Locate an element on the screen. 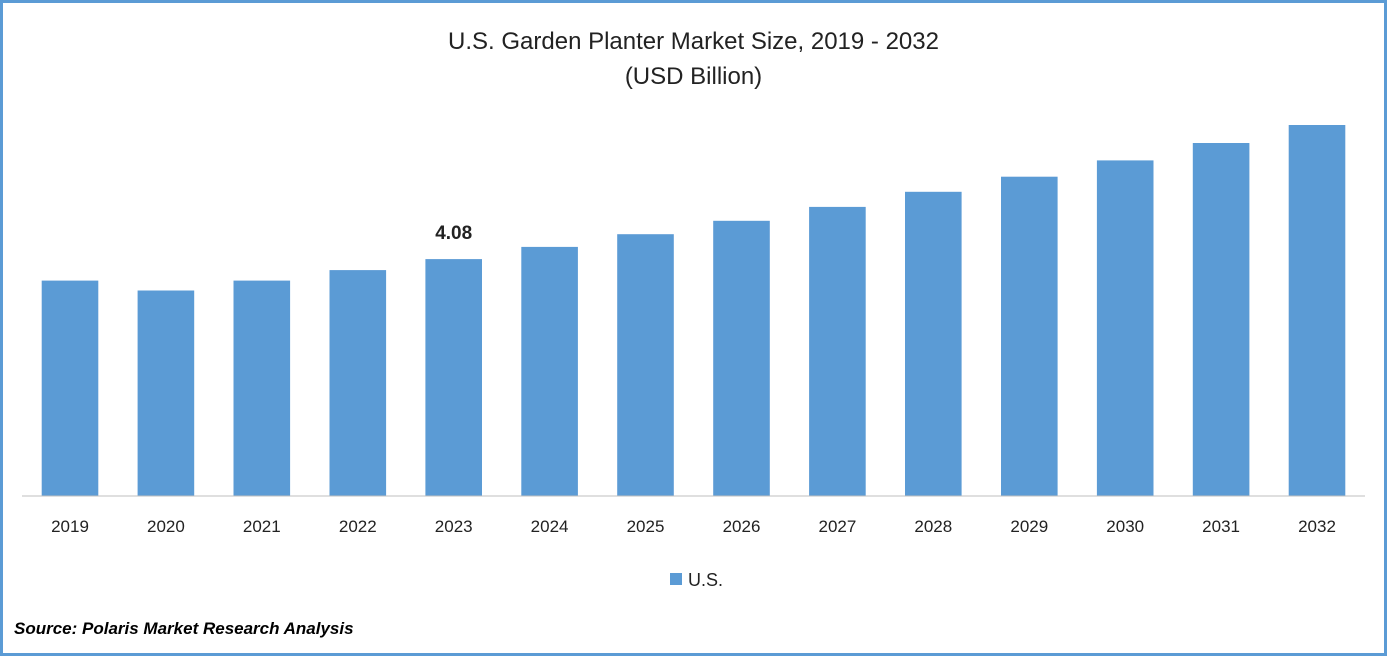  bar-2028 is located at coordinates (933, 344).